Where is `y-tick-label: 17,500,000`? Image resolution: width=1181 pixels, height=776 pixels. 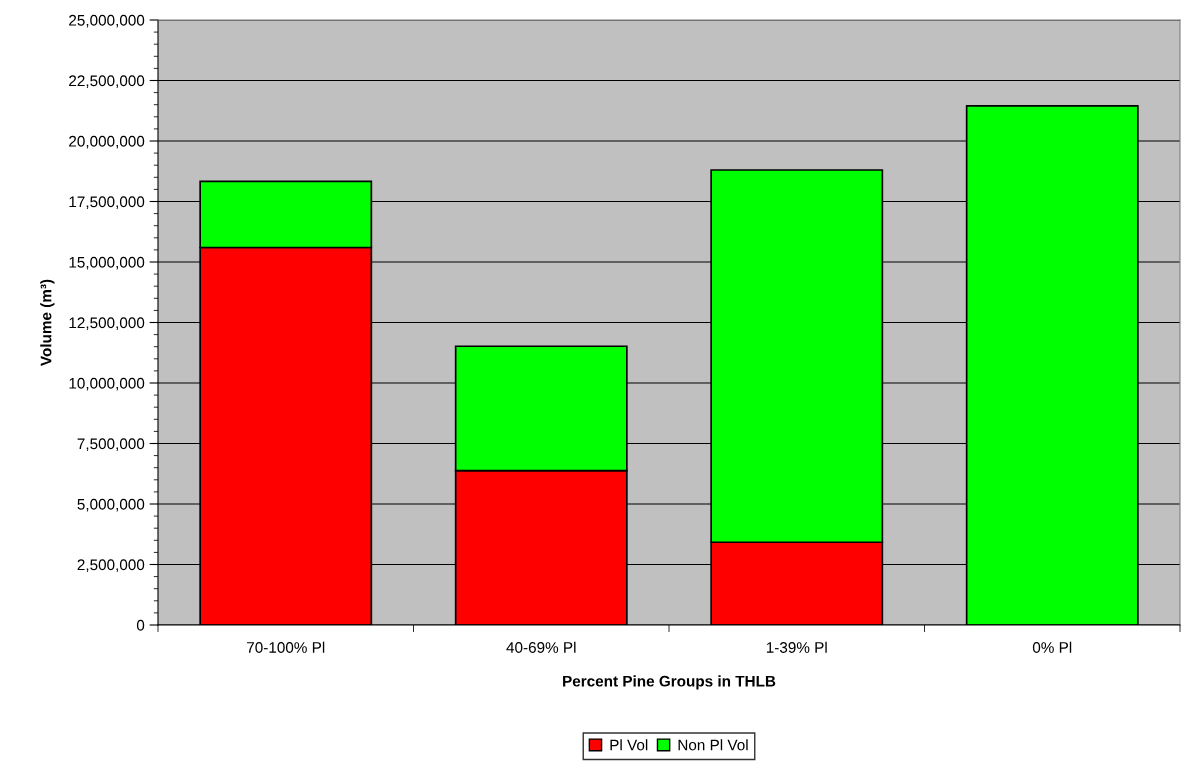 y-tick-label: 17,500,000 is located at coordinates (107, 202).